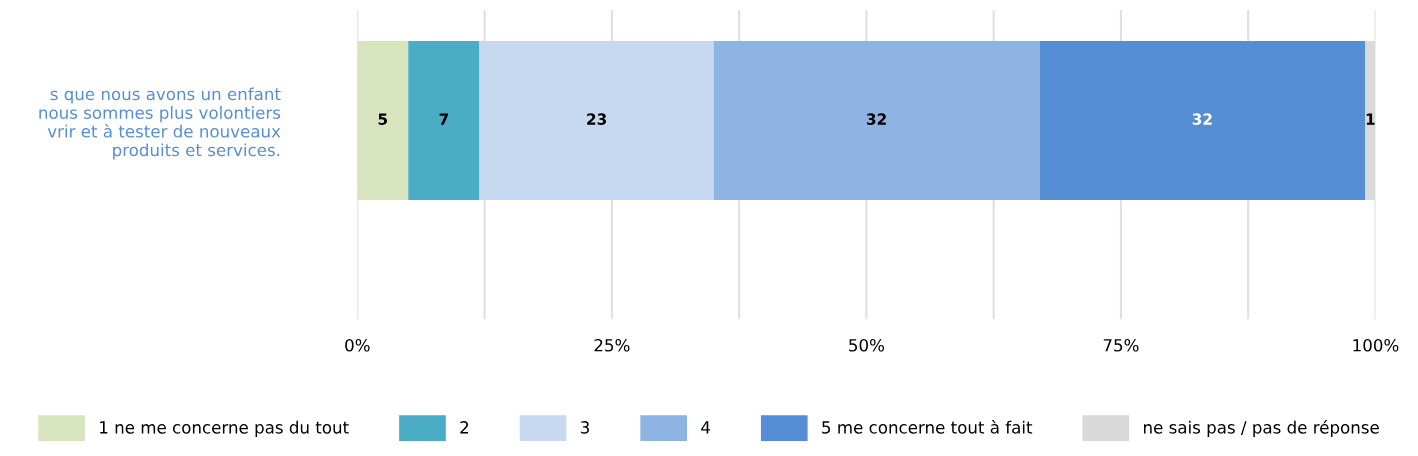 This screenshot has width=1418, height=456. What do you see at coordinates (464, 427) in the screenshot?
I see `legend-label: 2` at bounding box center [464, 427].